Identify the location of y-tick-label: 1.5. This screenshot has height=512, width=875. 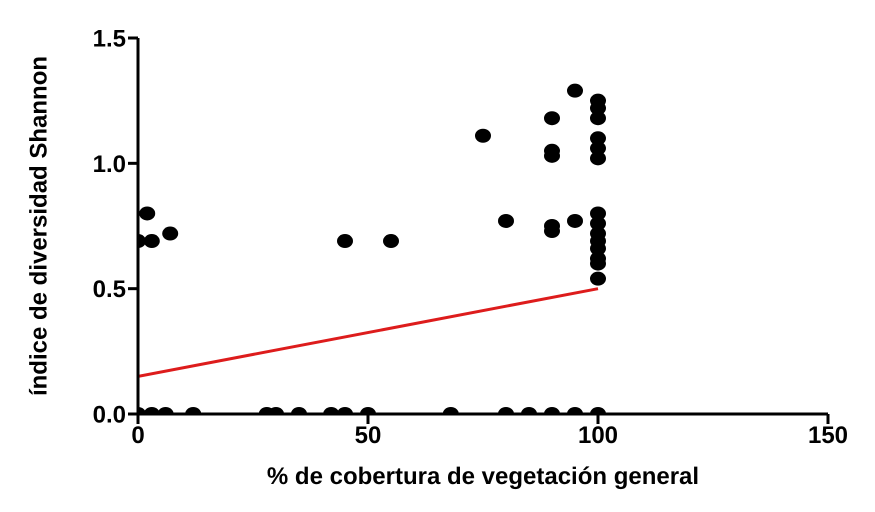
(109, 39).